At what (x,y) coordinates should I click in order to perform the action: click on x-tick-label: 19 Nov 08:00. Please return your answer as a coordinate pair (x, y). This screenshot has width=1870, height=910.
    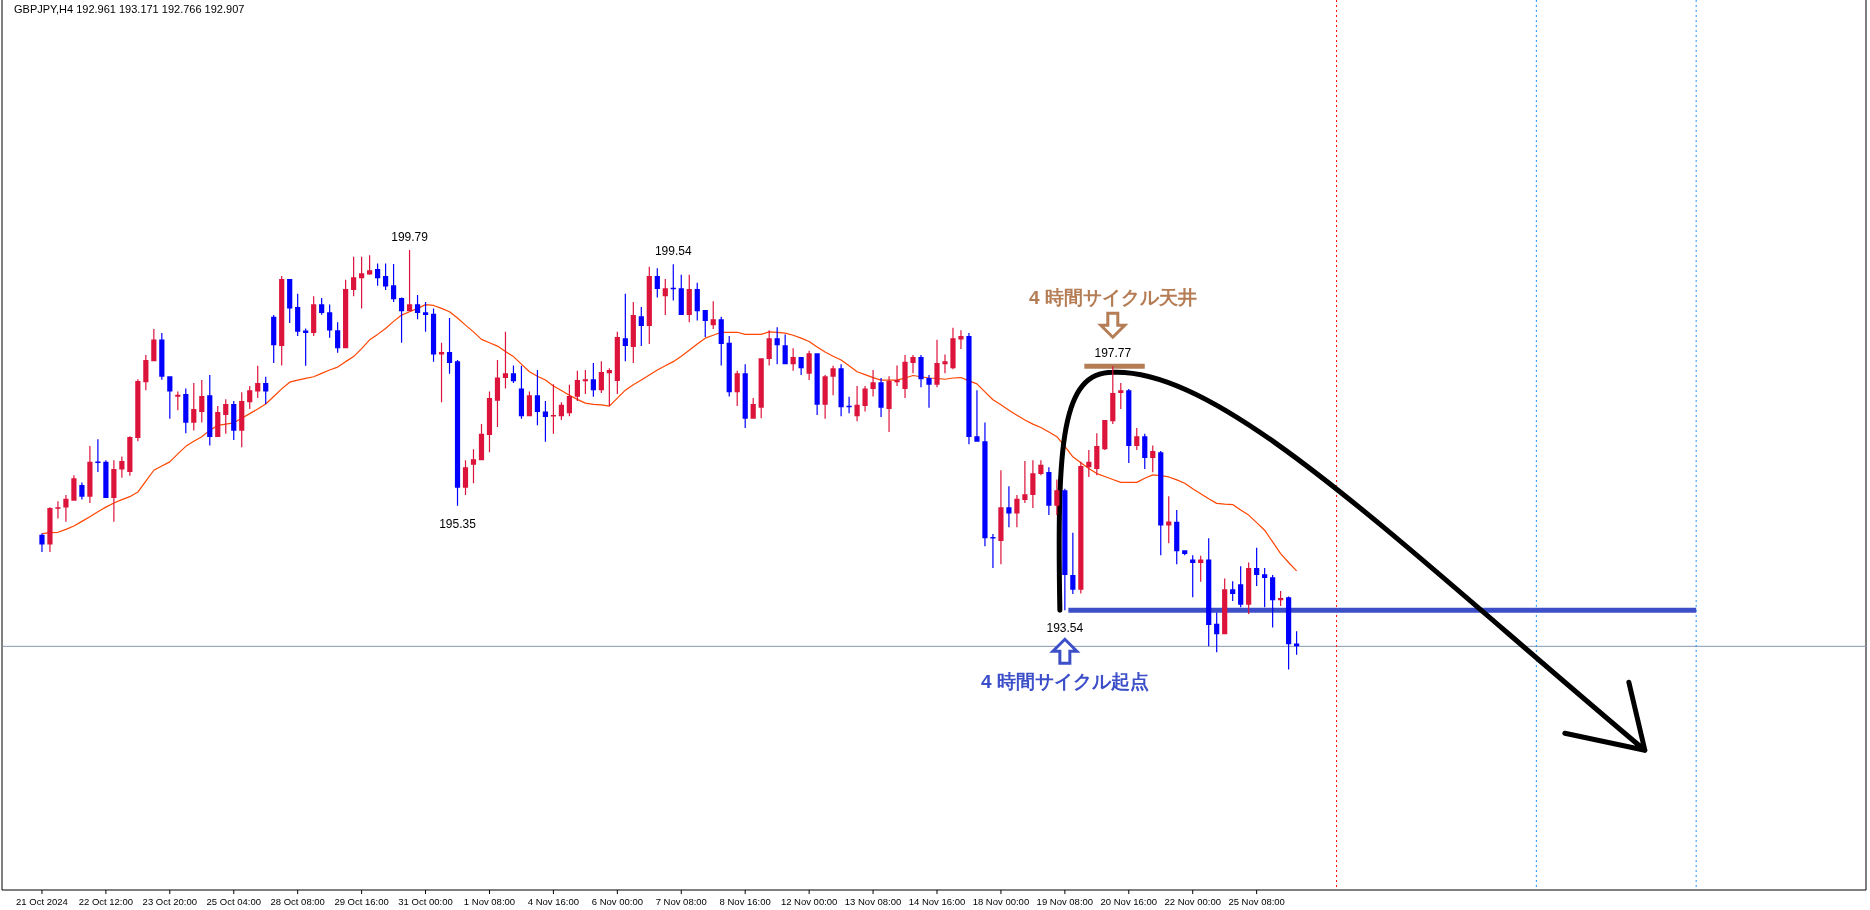
    Looking at the image, I should click on (1065, 901).